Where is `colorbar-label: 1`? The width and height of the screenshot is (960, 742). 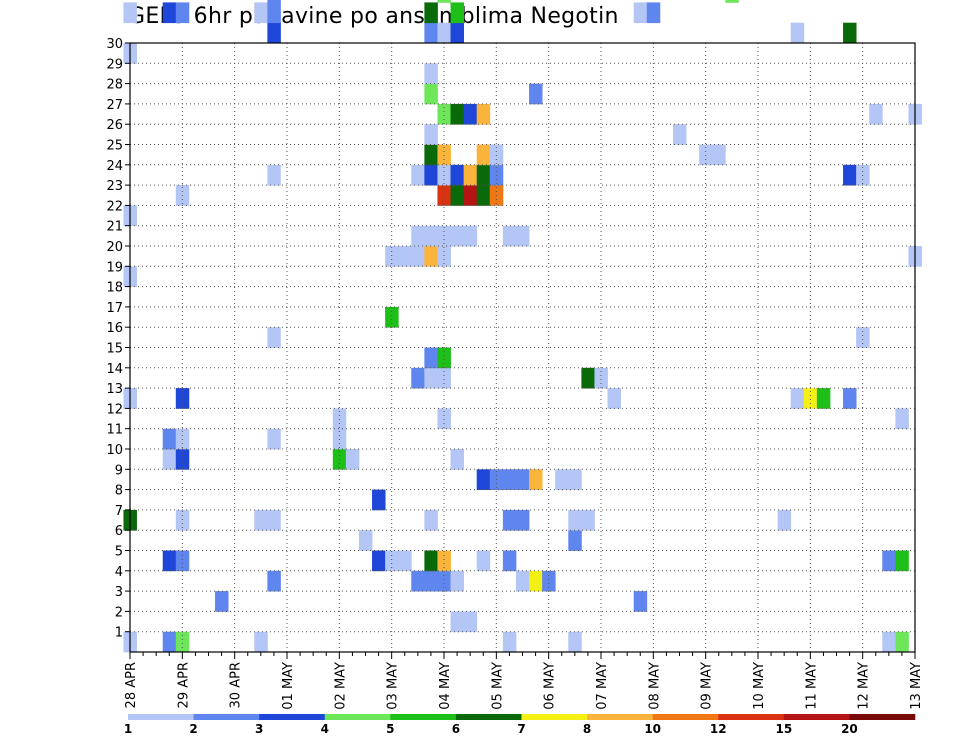 colorbar-label: 1 is located at coordinates (128, 729).